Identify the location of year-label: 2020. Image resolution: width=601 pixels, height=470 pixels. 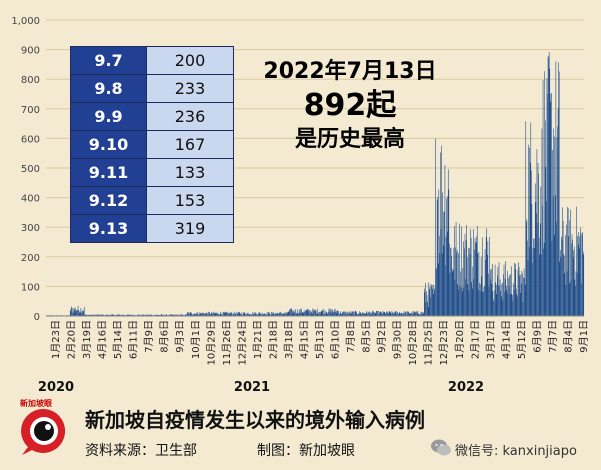
(56, 387).